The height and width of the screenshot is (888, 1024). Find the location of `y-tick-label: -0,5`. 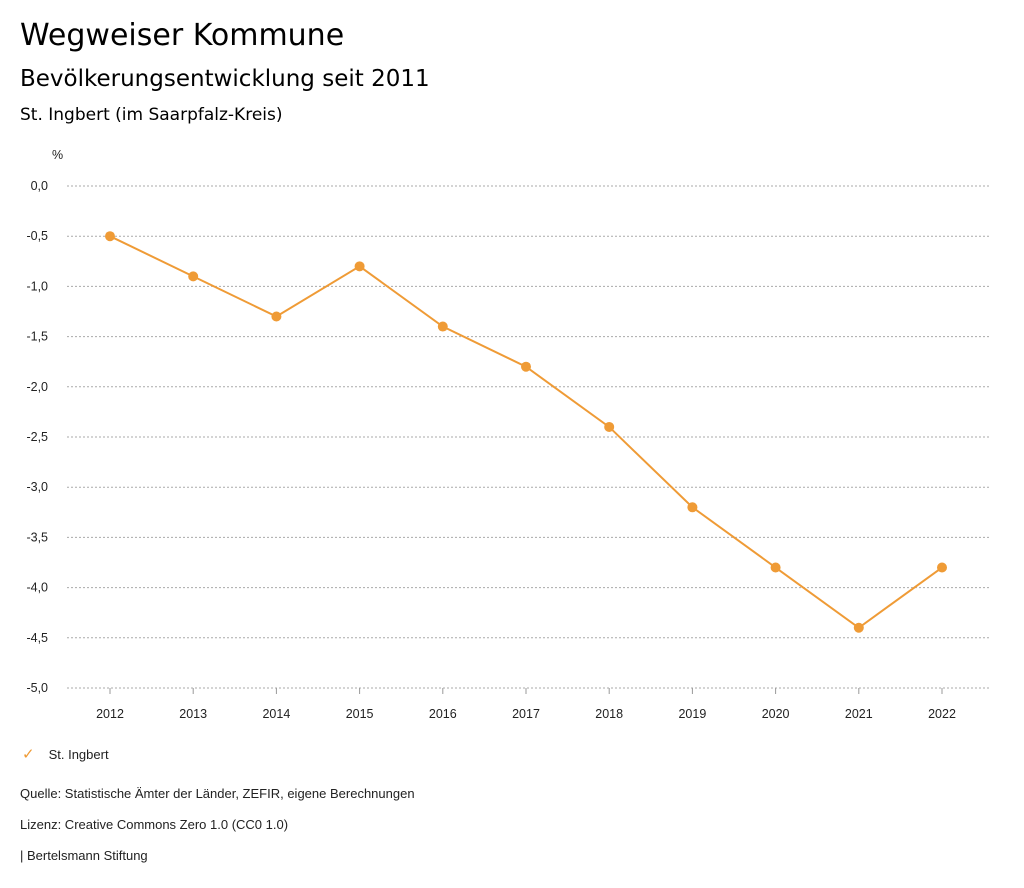

y-tick-label: -0,5 is located at coordinates (37, 236).